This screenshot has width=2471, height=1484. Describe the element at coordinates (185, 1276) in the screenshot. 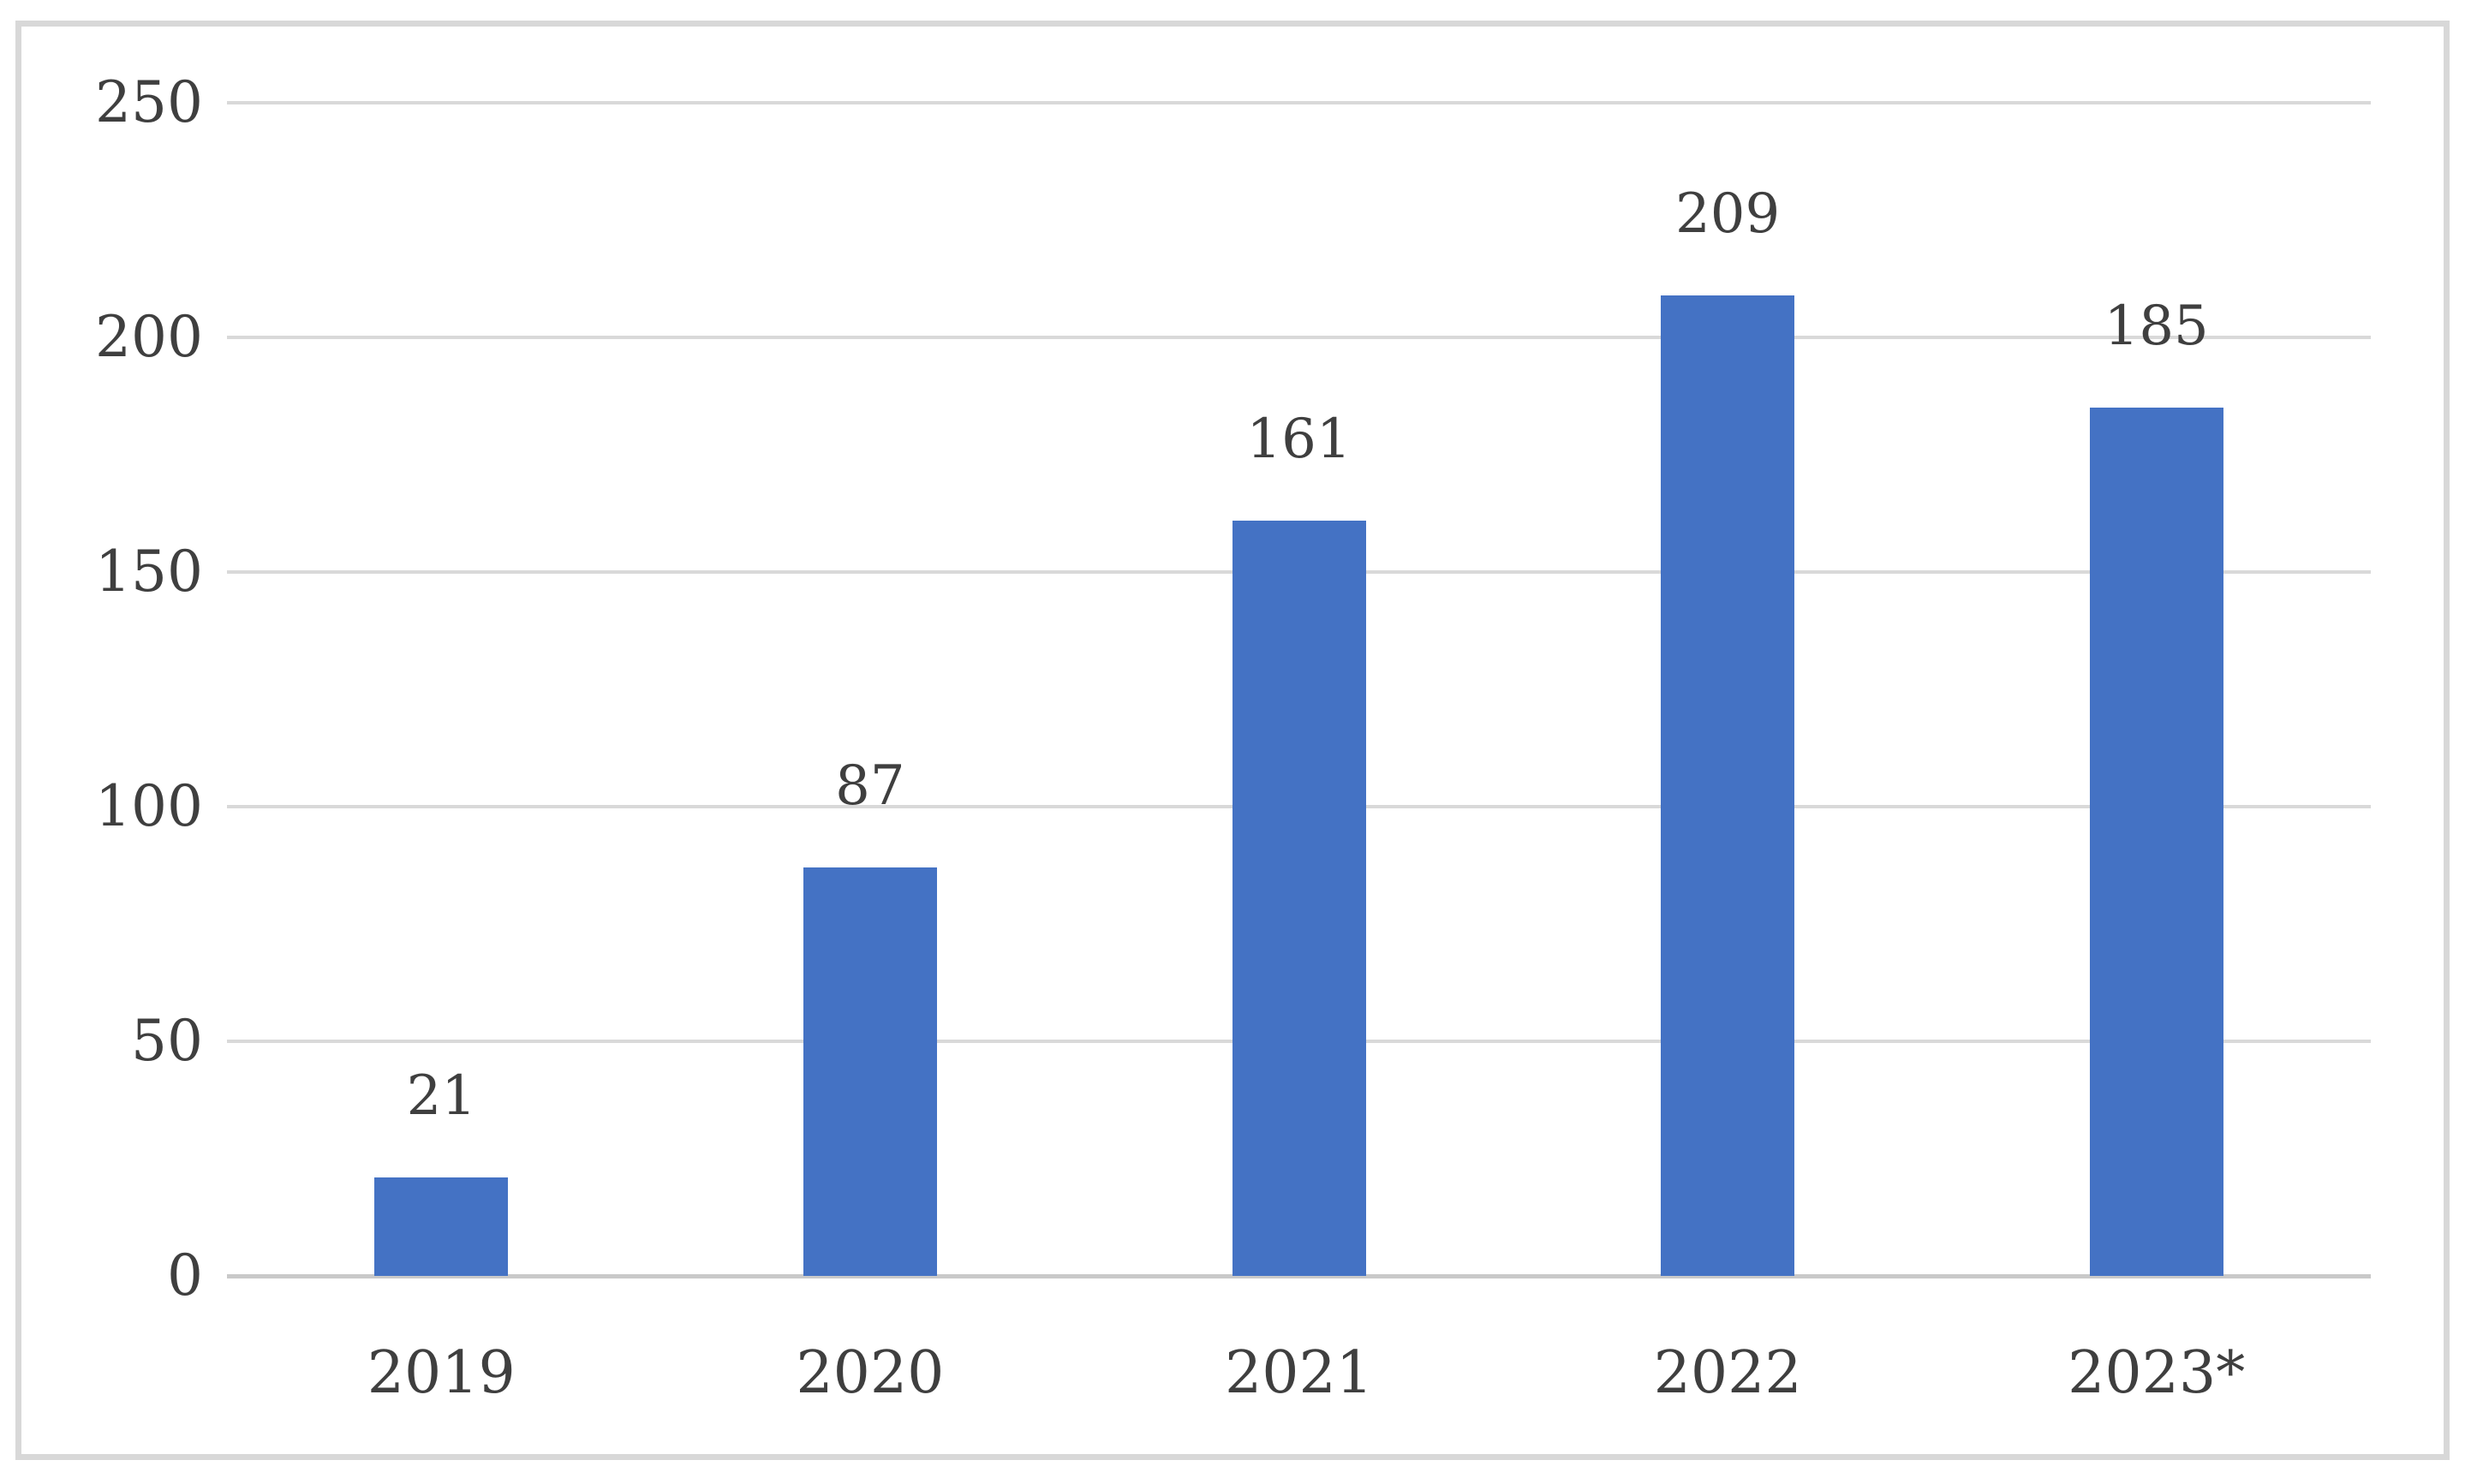

I see `y-tick-label: 0` at that location.